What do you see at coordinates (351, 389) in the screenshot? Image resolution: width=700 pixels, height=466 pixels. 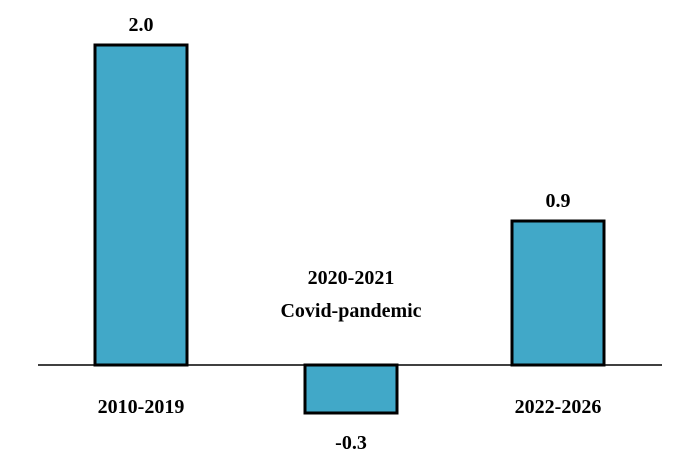 I see `bar-2020-2021` at bounding box center [351, 389].